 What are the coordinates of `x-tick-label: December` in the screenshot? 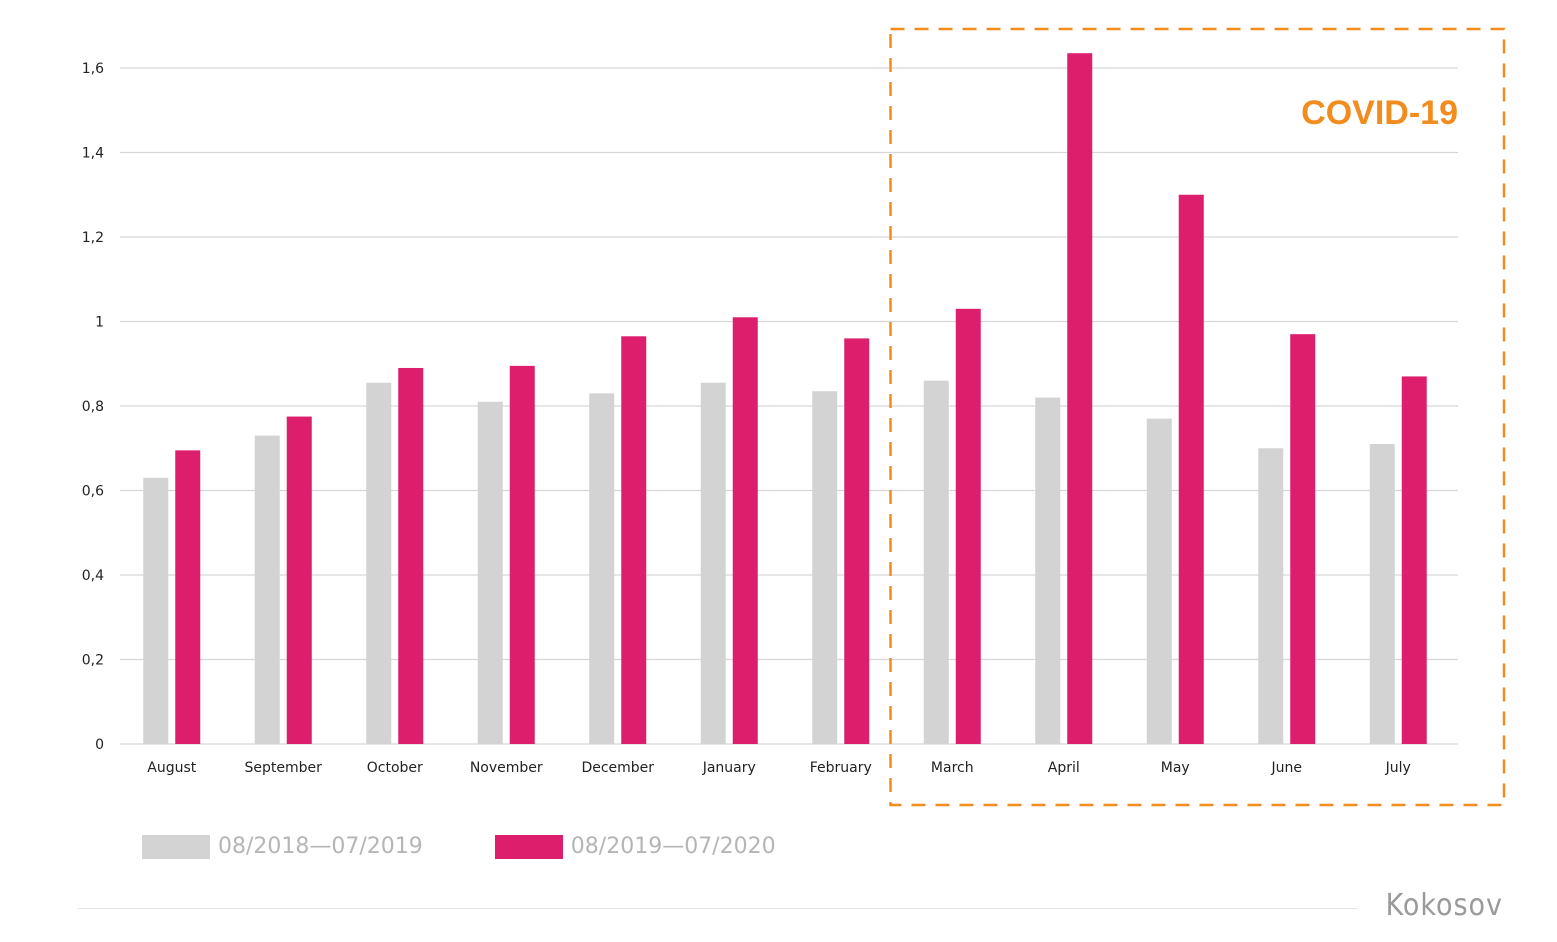 It's located at (617, 768).